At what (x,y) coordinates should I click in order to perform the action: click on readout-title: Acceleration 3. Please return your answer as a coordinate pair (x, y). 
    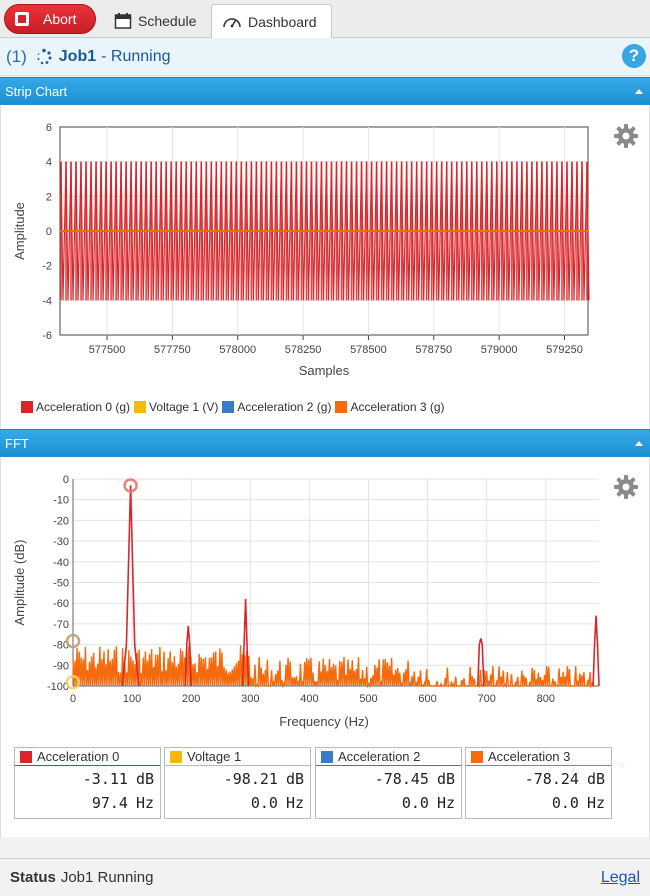
    Looking at the image, I should click on (538, 757).